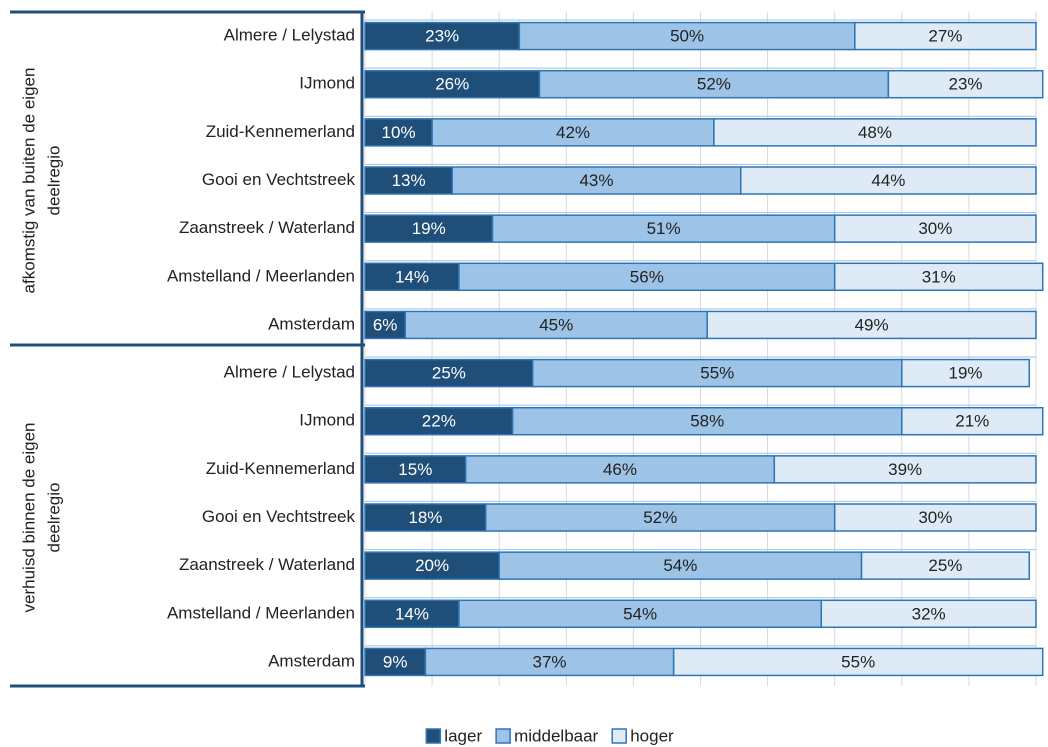  I want to click on legend-label: middelbaar, so click(556, 735).